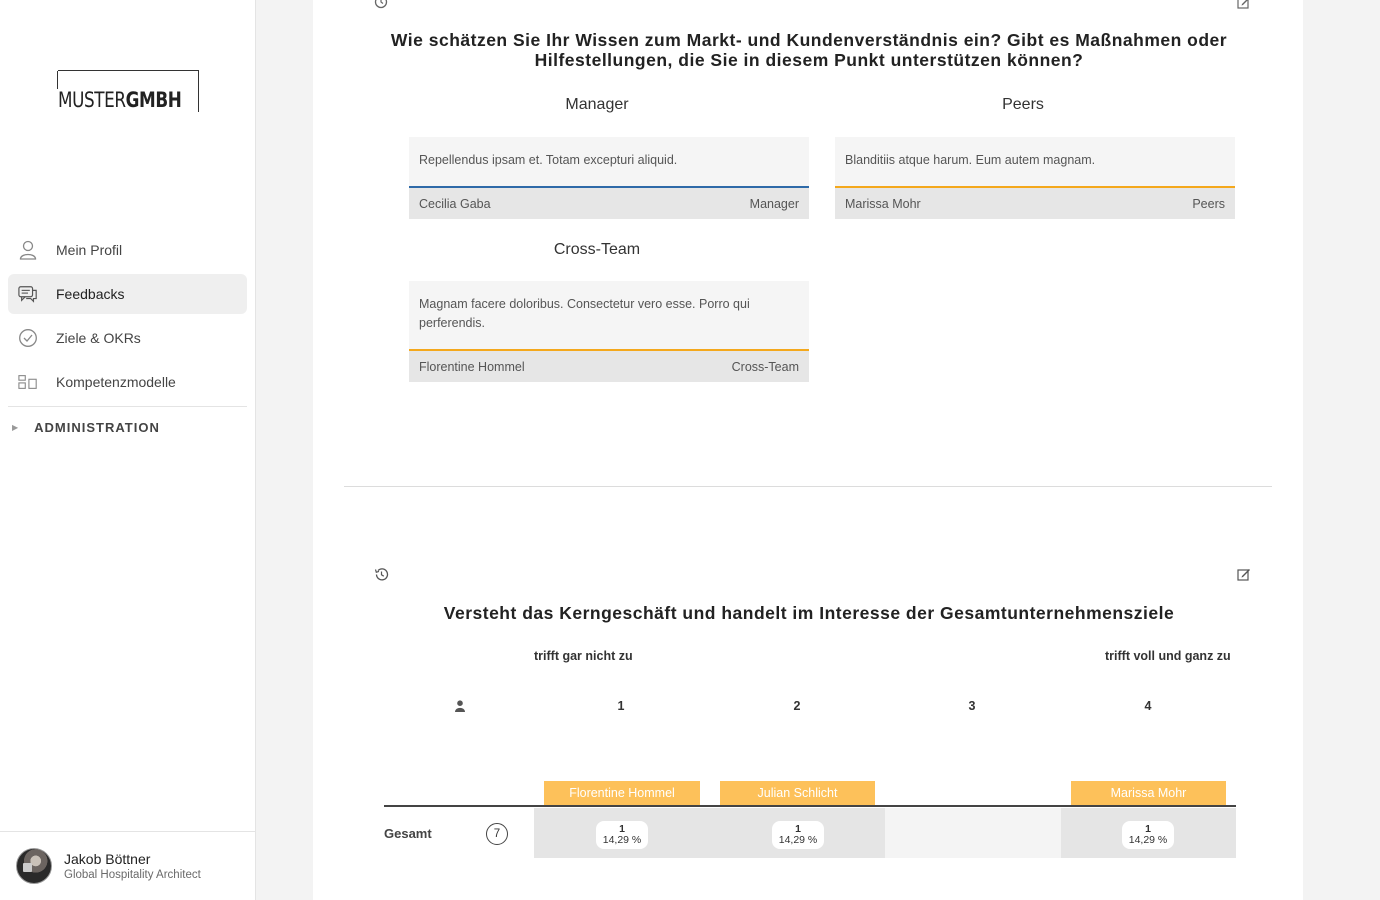 This screenshot has height=900, width=1380. What do you see at coordinates (98, 338) in the screenshot?
I see `nav-label: Ziele & OKRs` at bounding box center [98, 338].